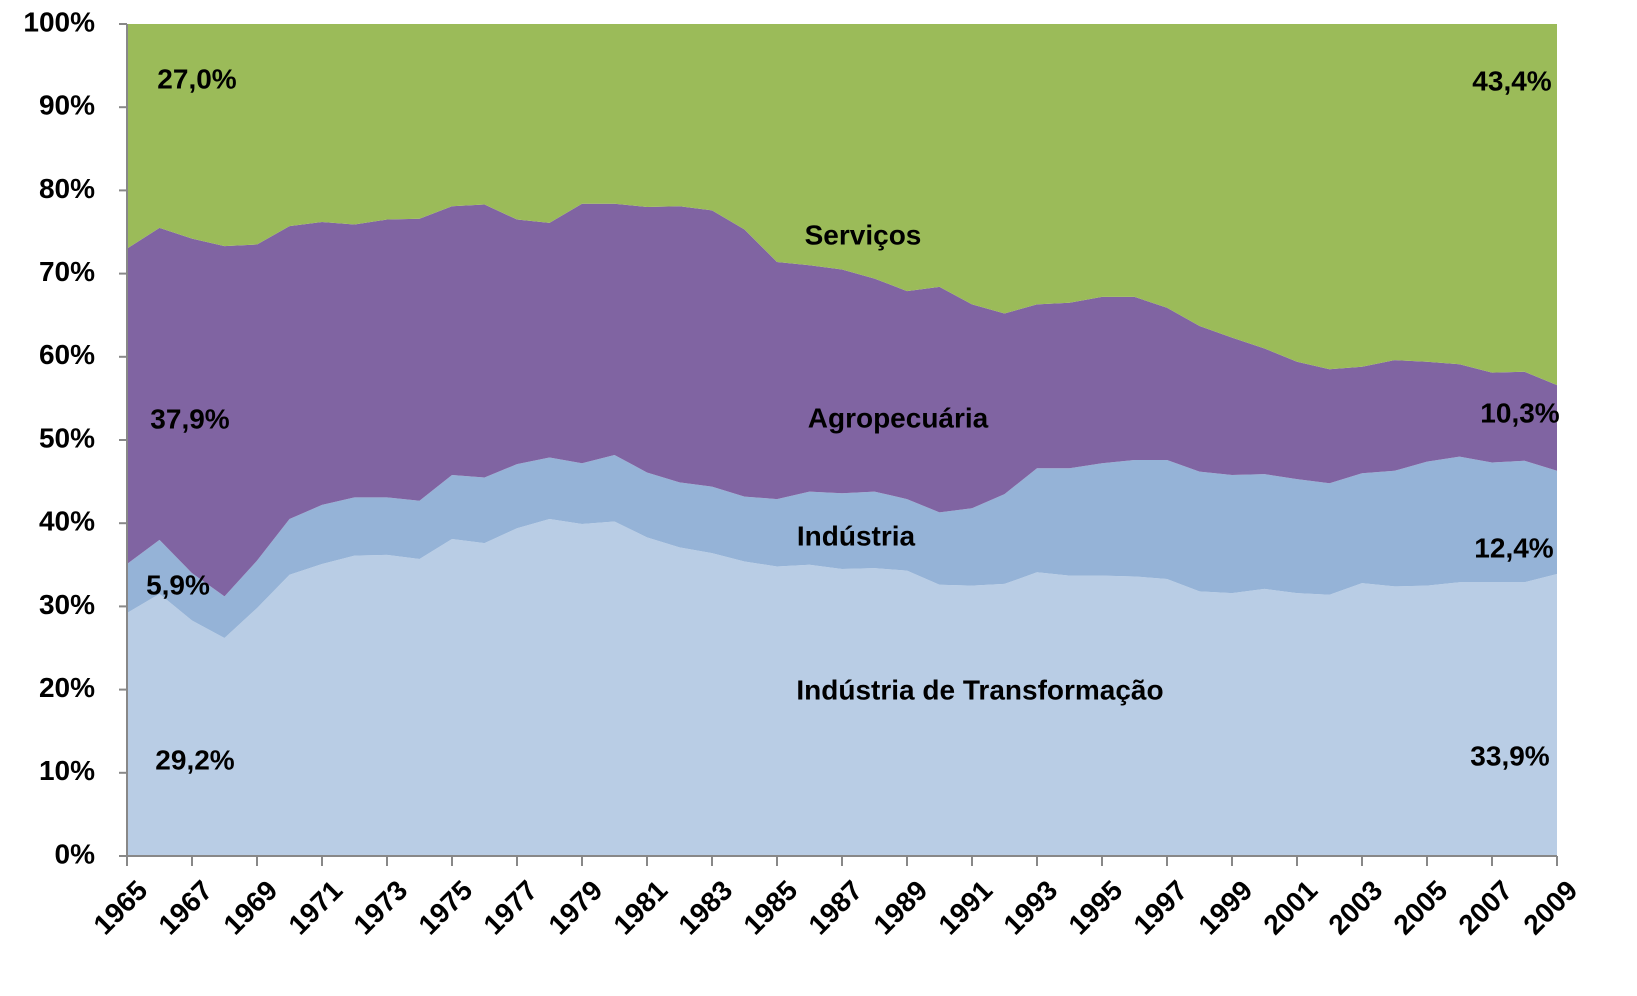  I want to click on value-label: 29,2%, so click(194, 759).